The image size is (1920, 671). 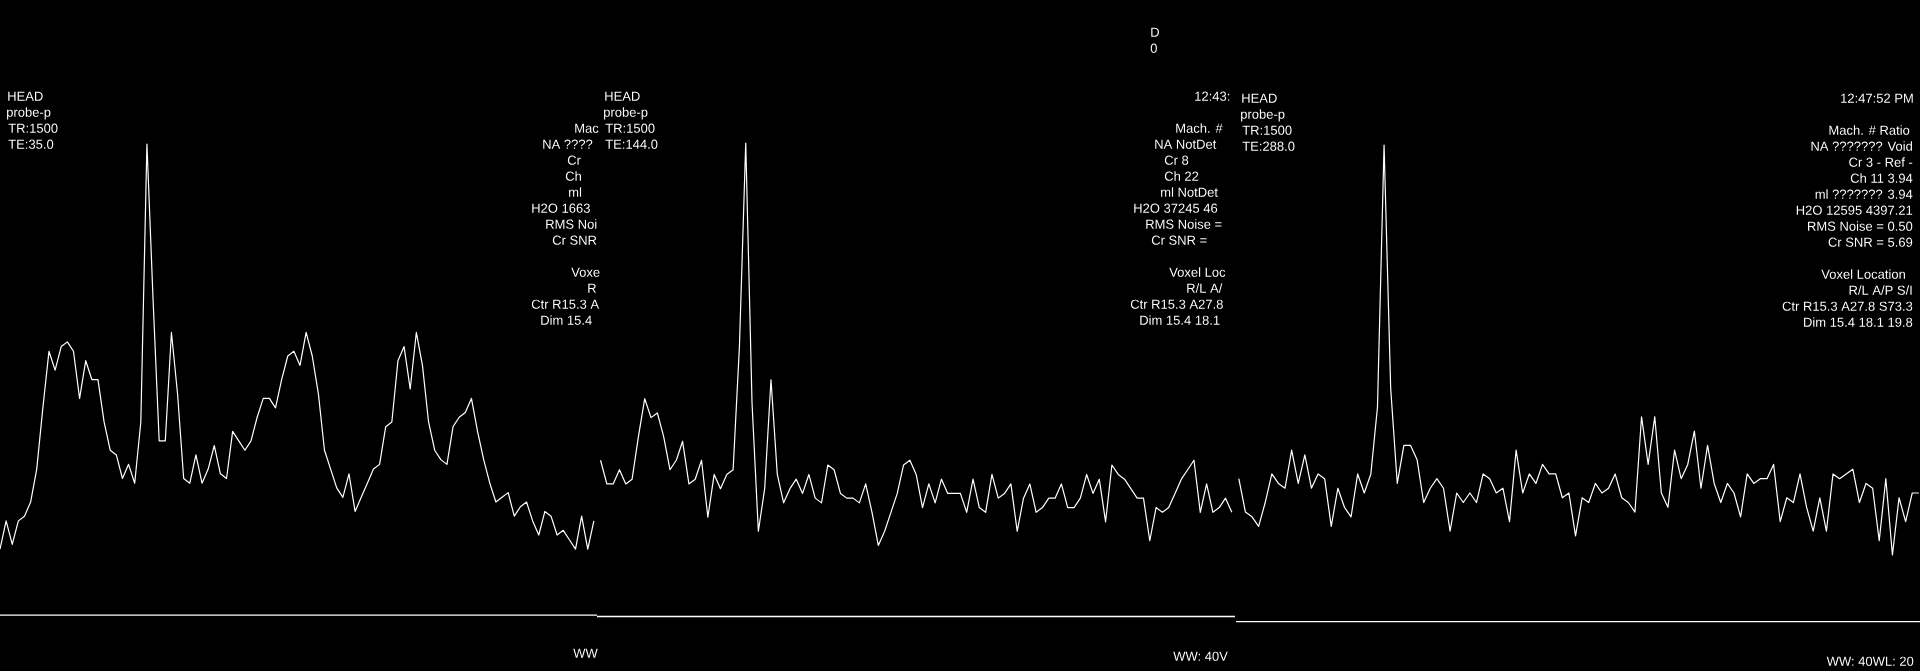 What do you see at coordinates (1880, 290) in the screenshot?
I see `annotation: R/L A/P S/I` at bounding box center [1880, 290].